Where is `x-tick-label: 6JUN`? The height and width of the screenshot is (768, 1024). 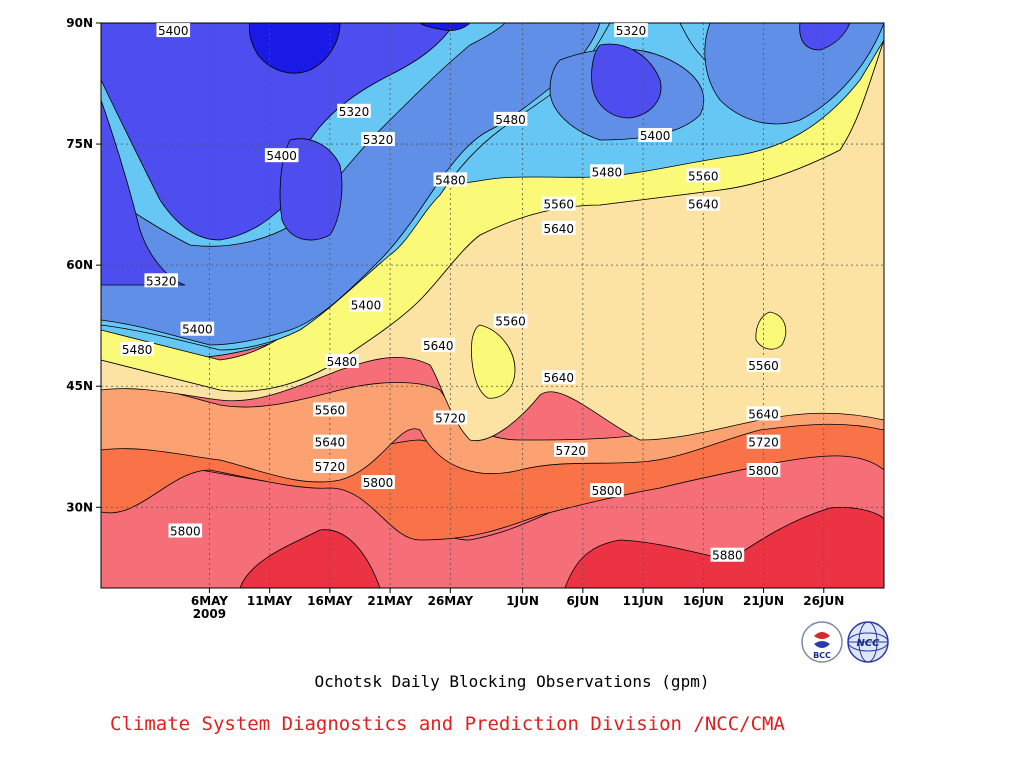 x-tick-label: 6JUN is located at coordinates (583, 601).